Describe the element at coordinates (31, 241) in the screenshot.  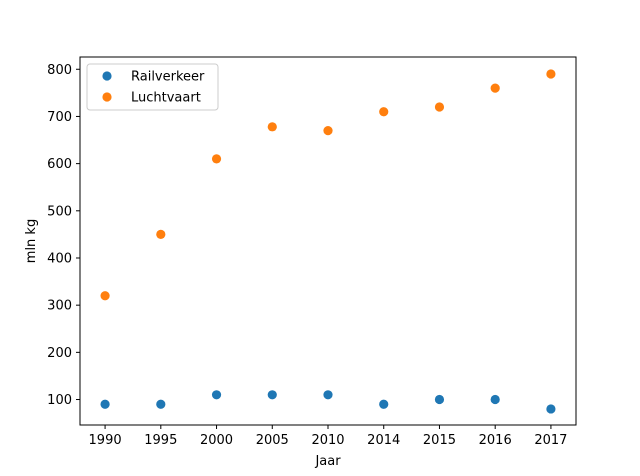
I see `y-axis-label: mln kg` at that location.